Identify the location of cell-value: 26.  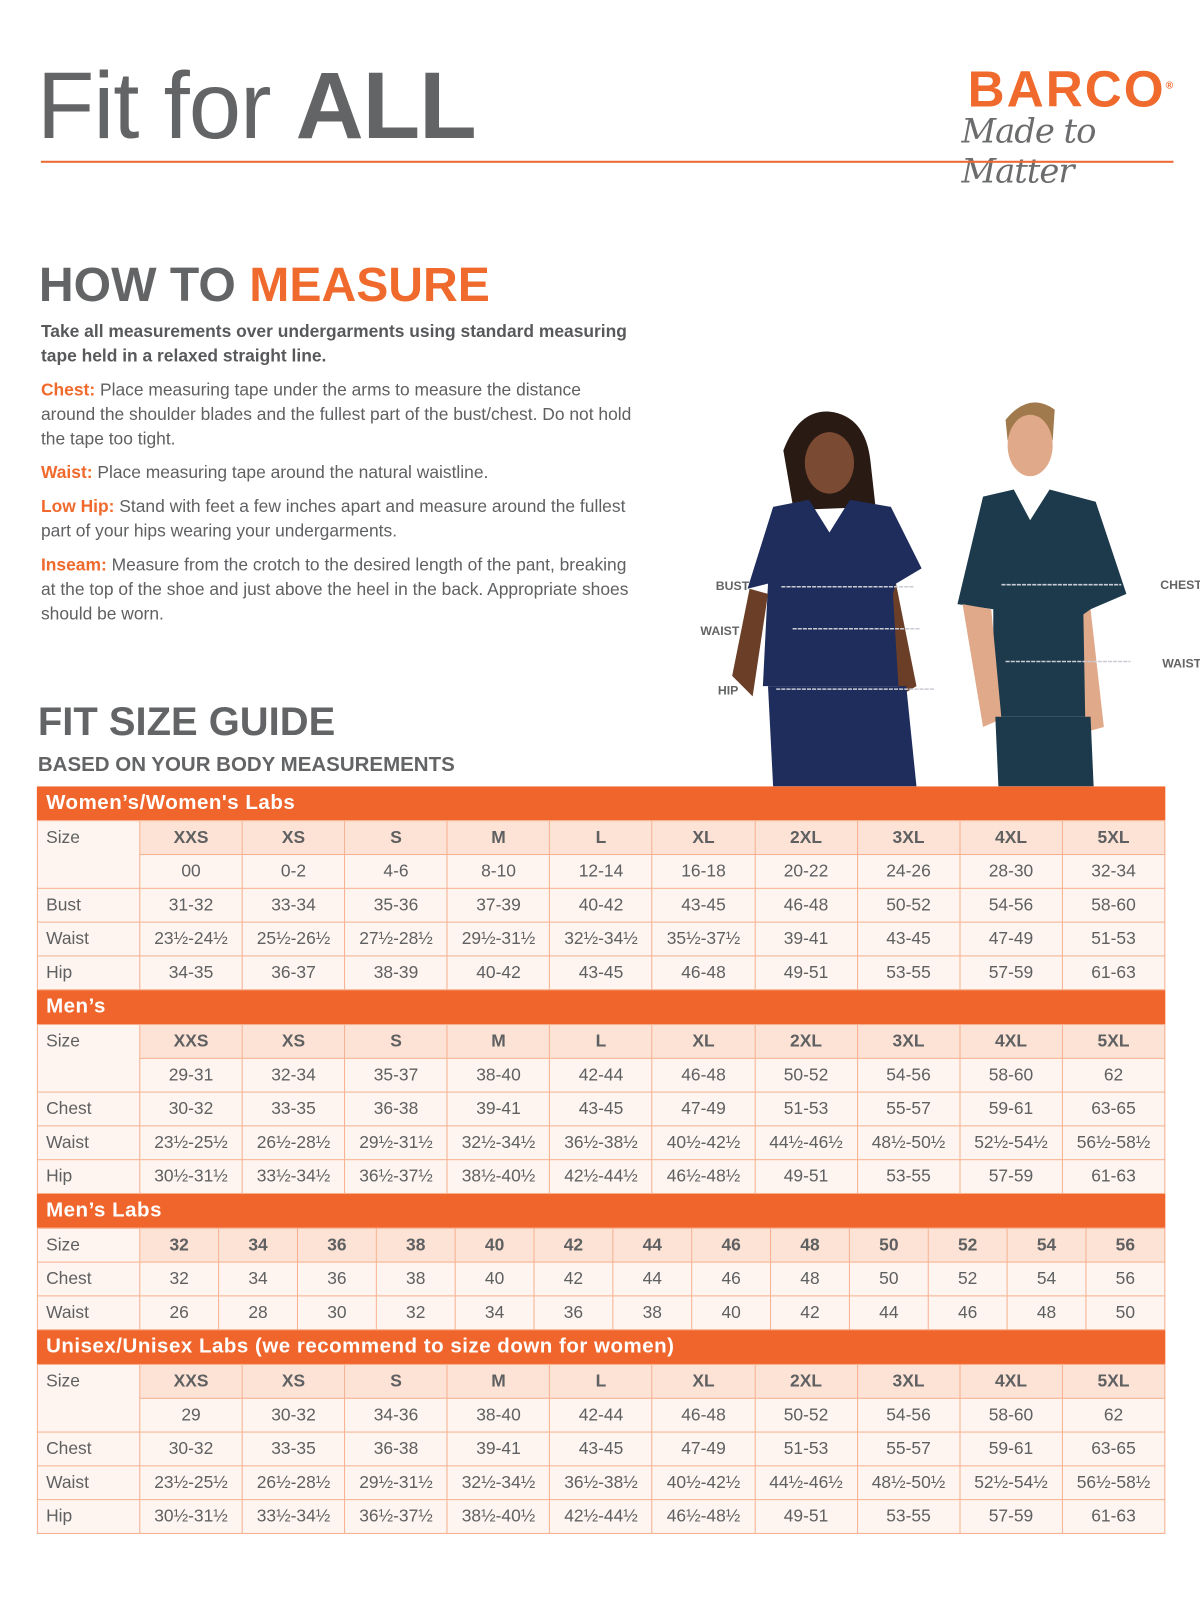
(179, 1313).